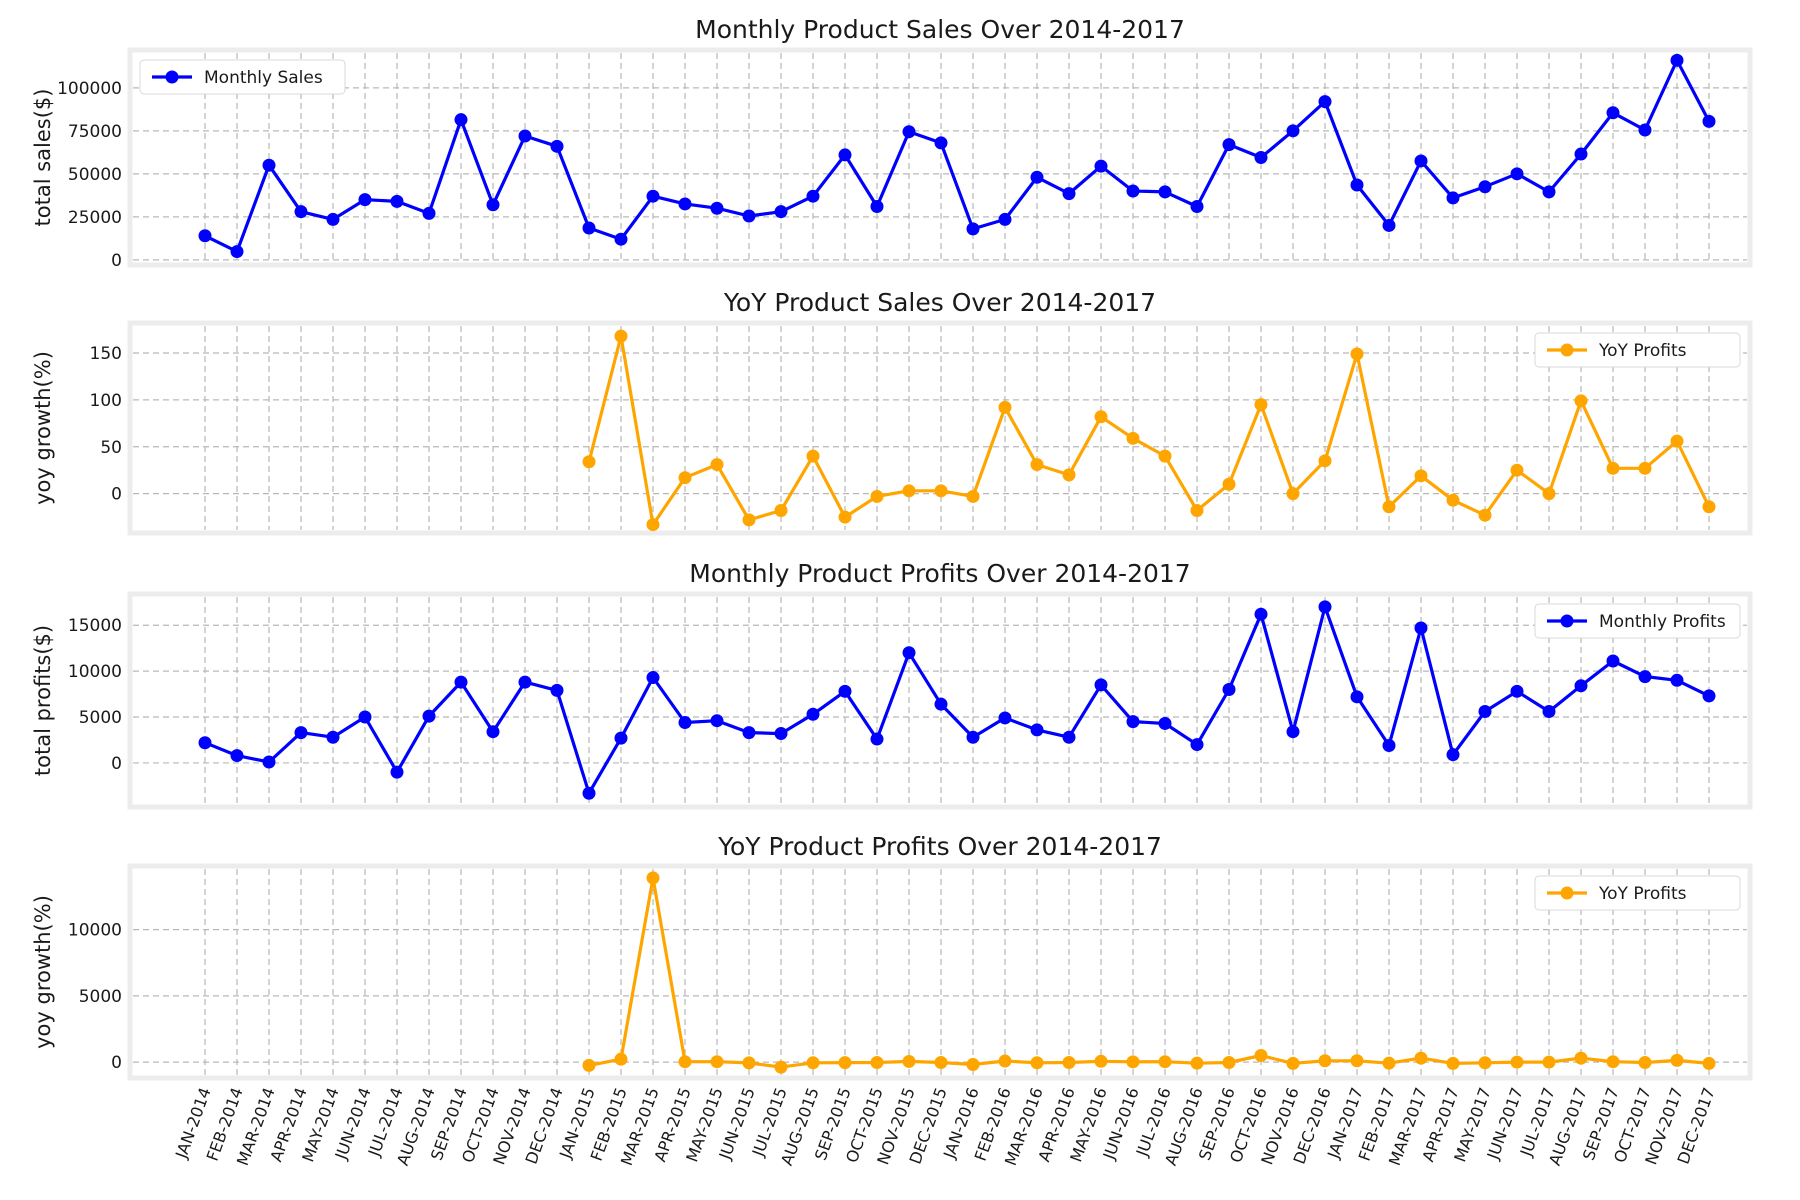 This screenshot has width=1800, height=1200. Describe the element at coordinates (1642, 894) in the screenshot. I see `legend-label: YoY Profits` at that location.